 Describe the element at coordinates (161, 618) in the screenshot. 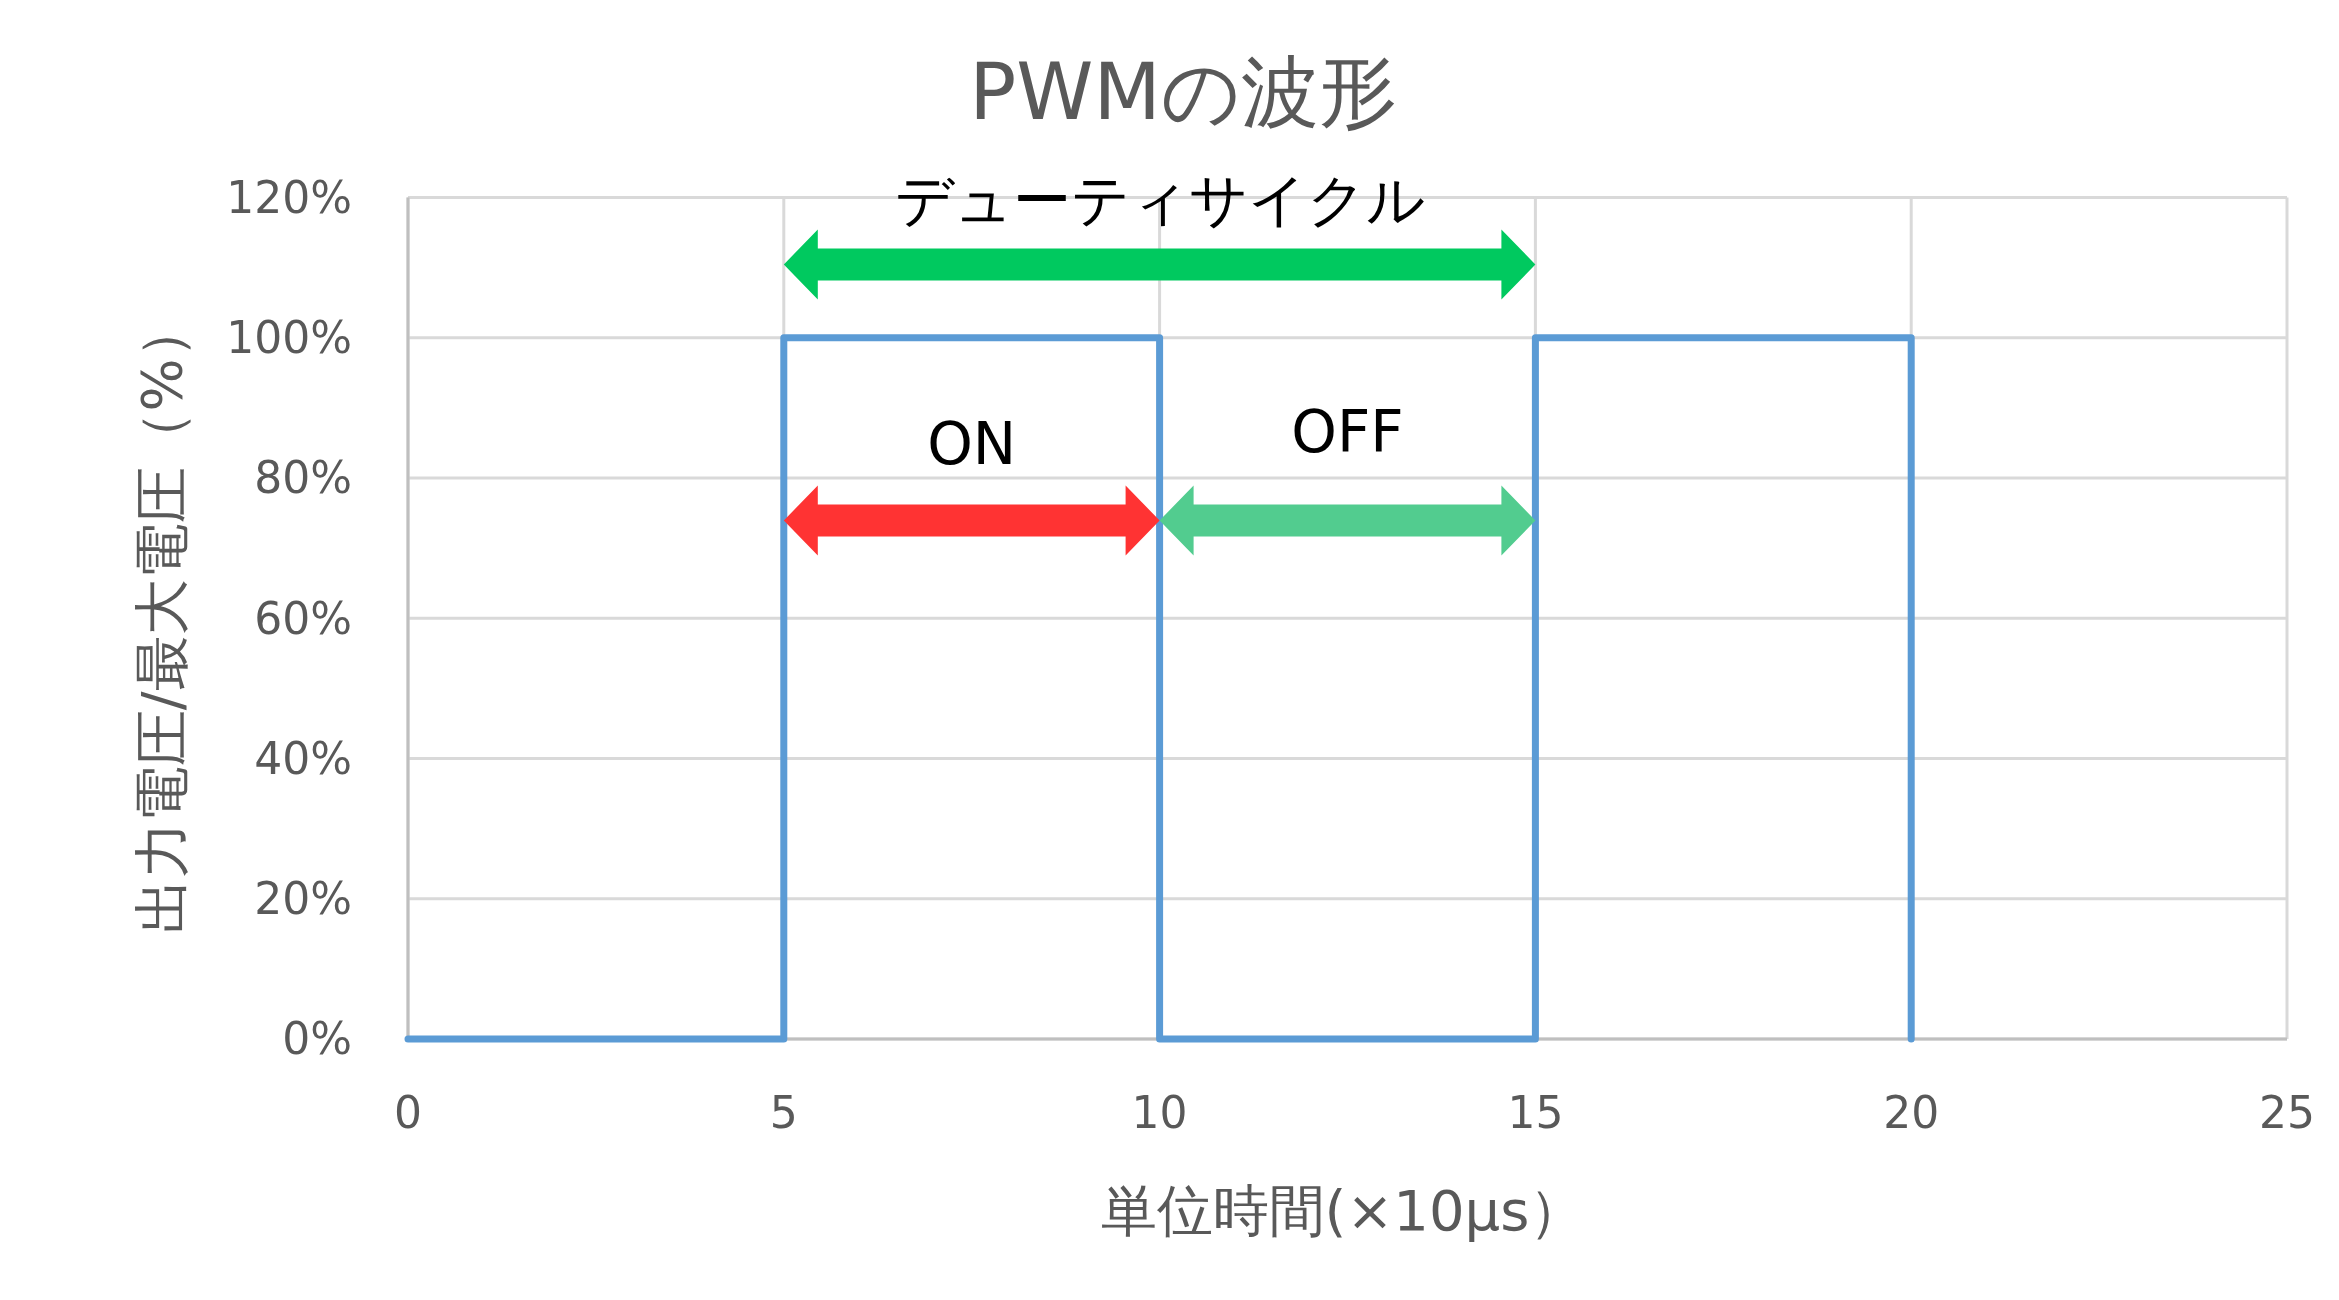

I see `y-axis-title: 出力電圧/最大電圧（%）` at that location.